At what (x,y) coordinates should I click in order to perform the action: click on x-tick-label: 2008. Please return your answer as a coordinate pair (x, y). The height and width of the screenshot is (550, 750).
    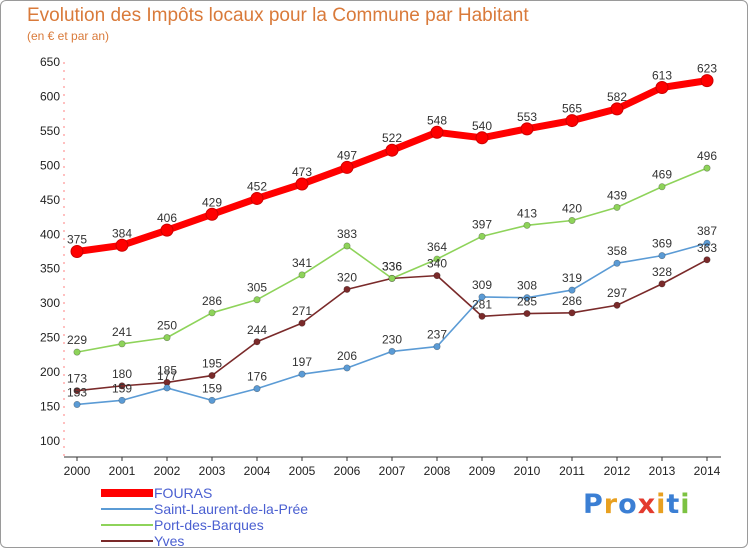
    Looking at the image, I should click on (437, 471).